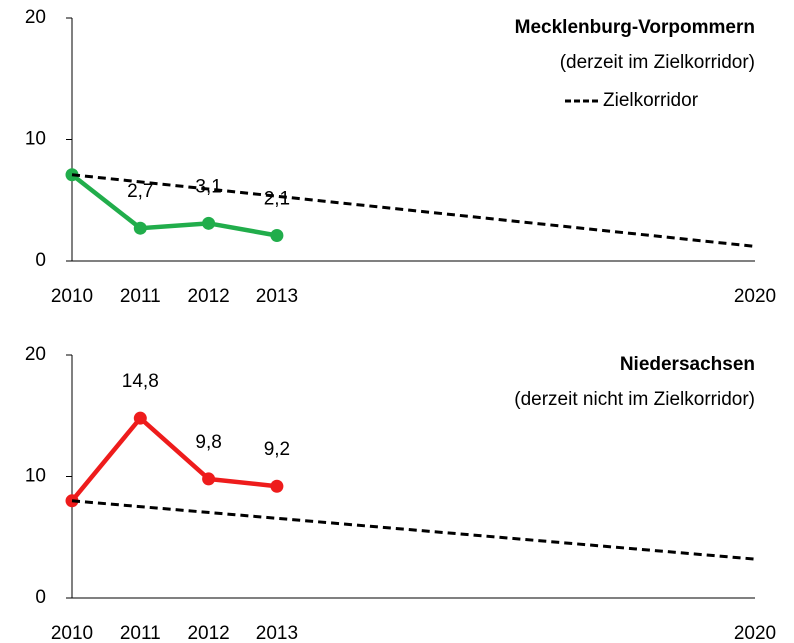 This screenshot has height=643, width=794. Describe the element at coordinates (277, 449) in the screenshot. I see `data-label: 9,2` at that location.